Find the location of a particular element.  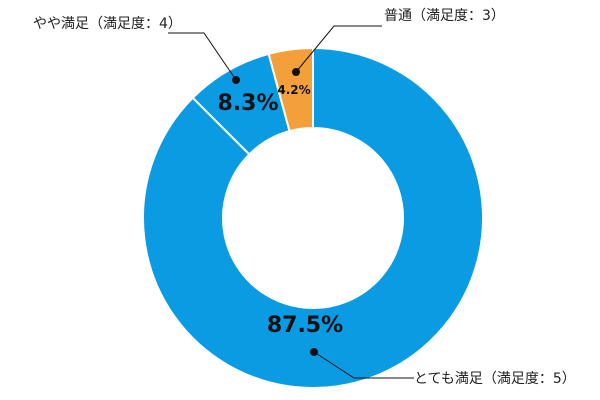

category-label-slice-1: やや満足（満足度：4） is located at coordinates (107, 24).